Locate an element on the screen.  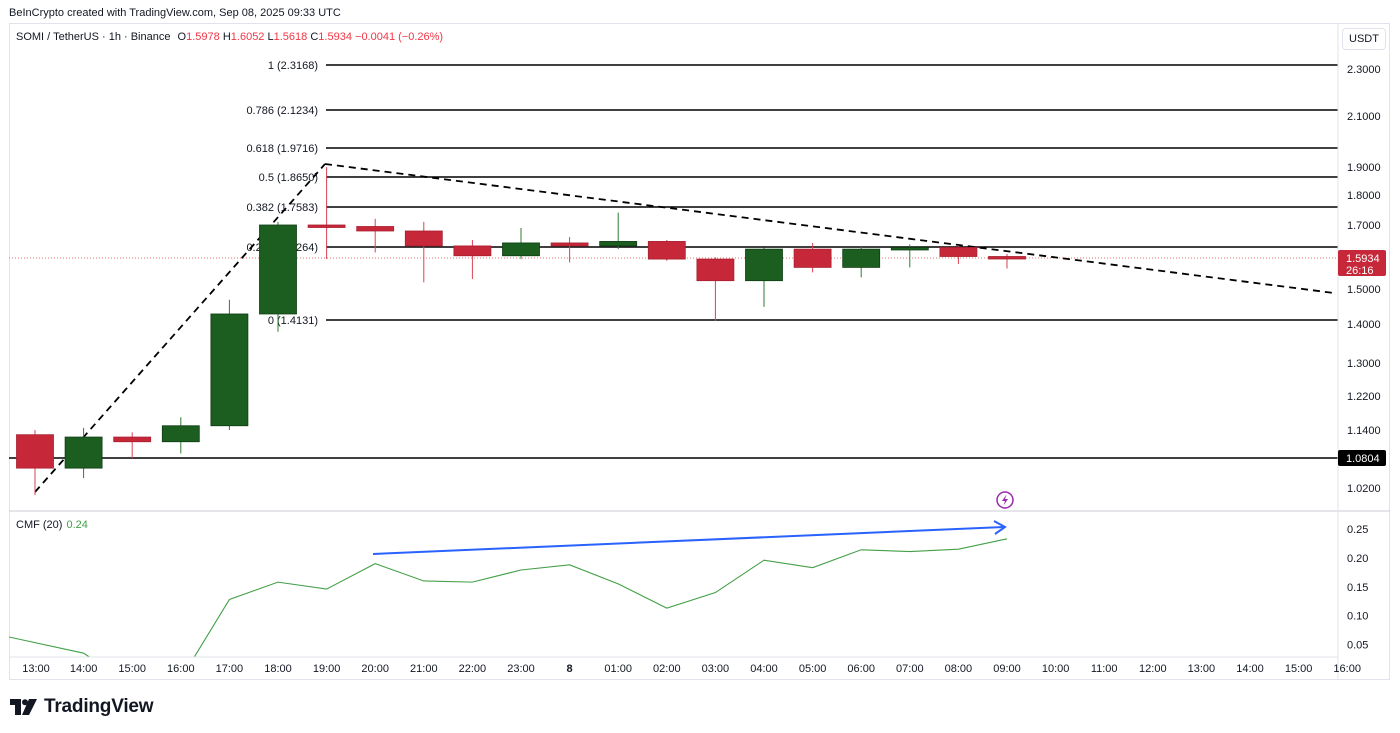
time-tick-19: 08:00 is located at coordinates (959, 669).